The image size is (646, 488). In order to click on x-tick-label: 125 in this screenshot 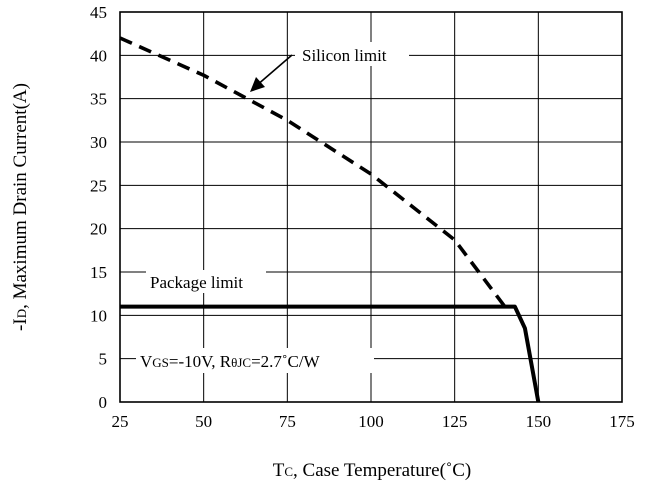, I will do `click(455, 421)`.